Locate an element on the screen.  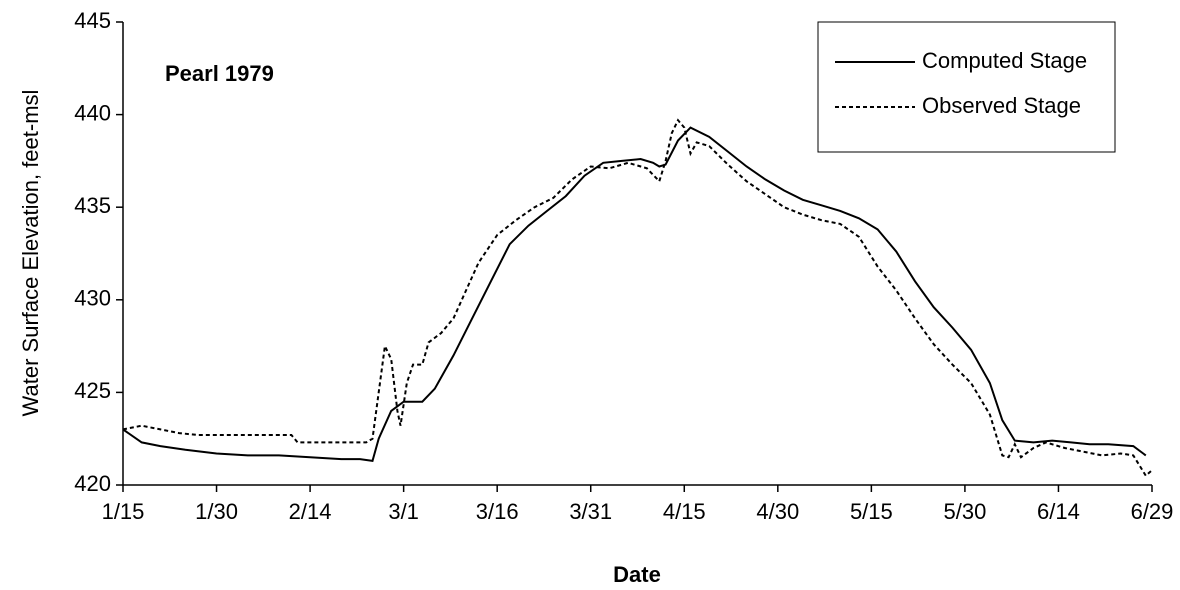
x-tick-label: 6/14 is located at coordinates (1058, 511).